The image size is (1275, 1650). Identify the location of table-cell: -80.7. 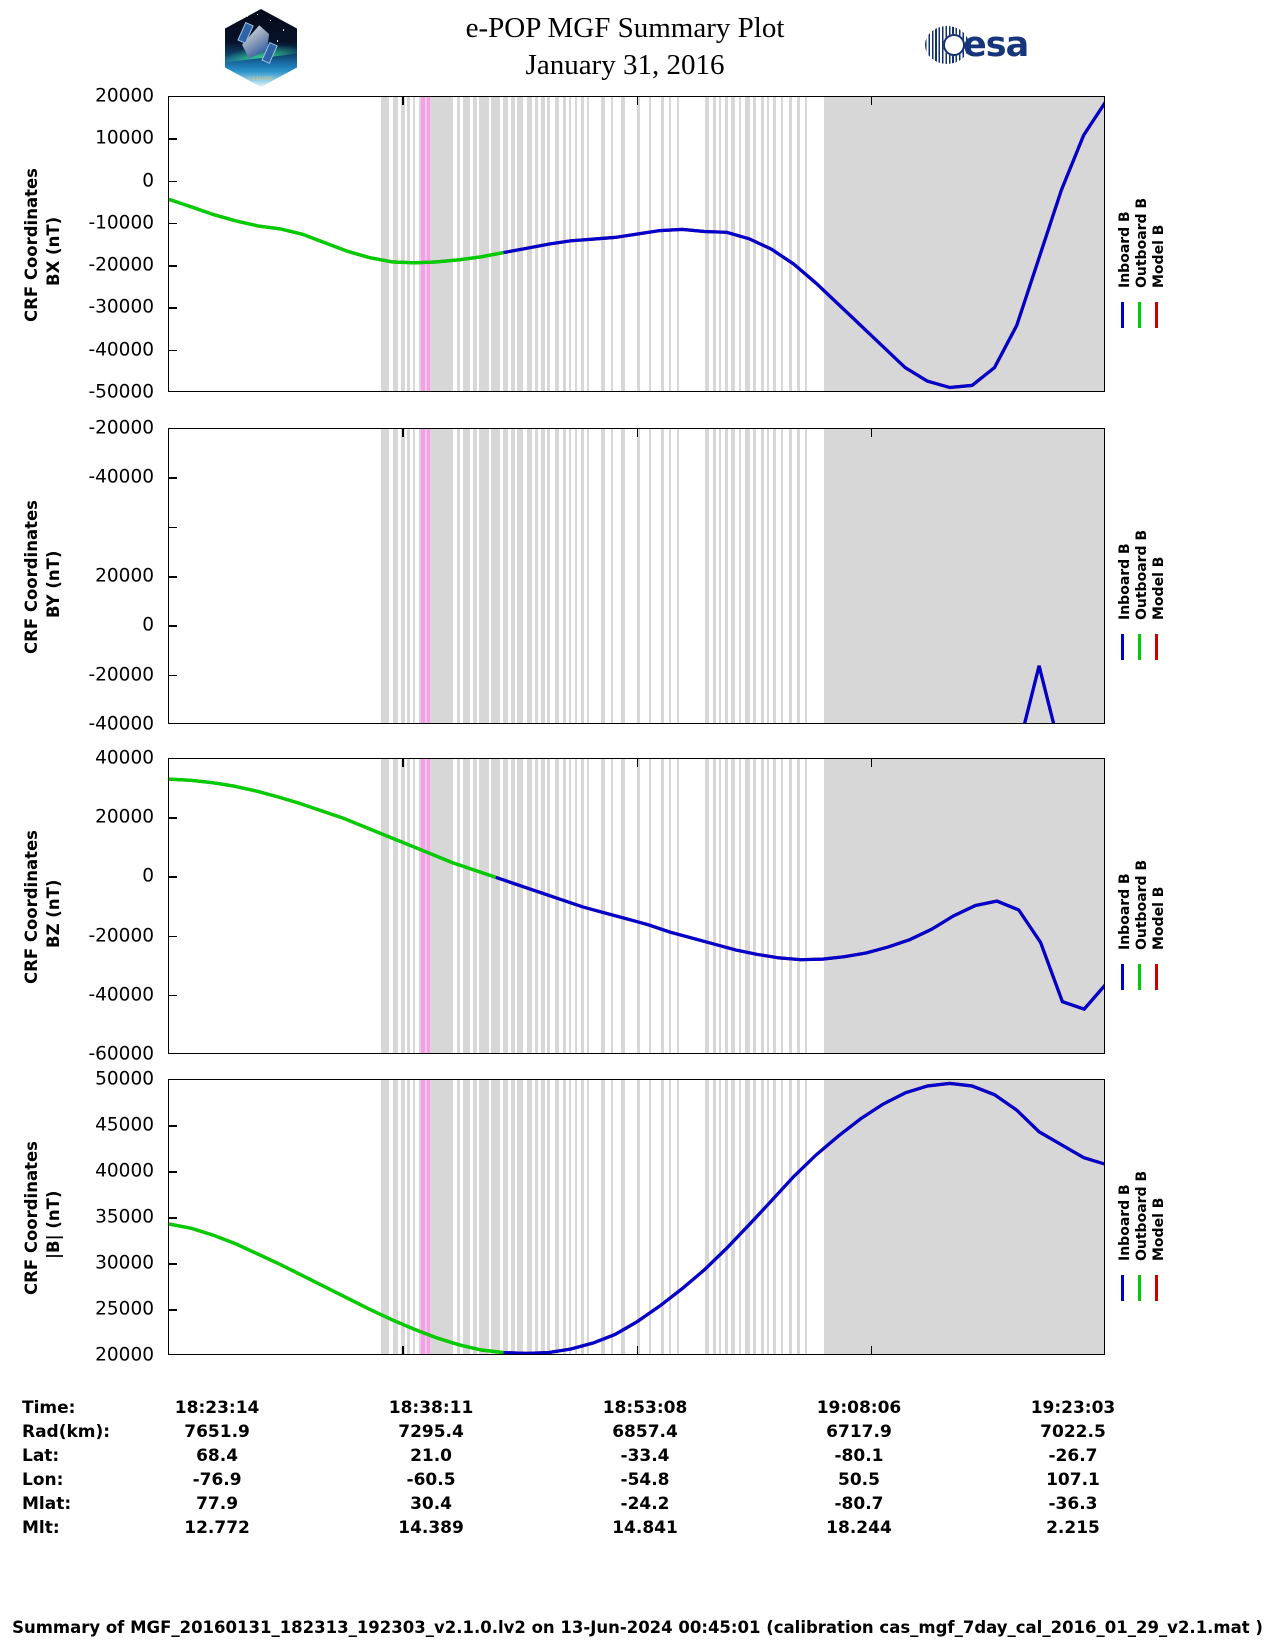
(859, 1504).